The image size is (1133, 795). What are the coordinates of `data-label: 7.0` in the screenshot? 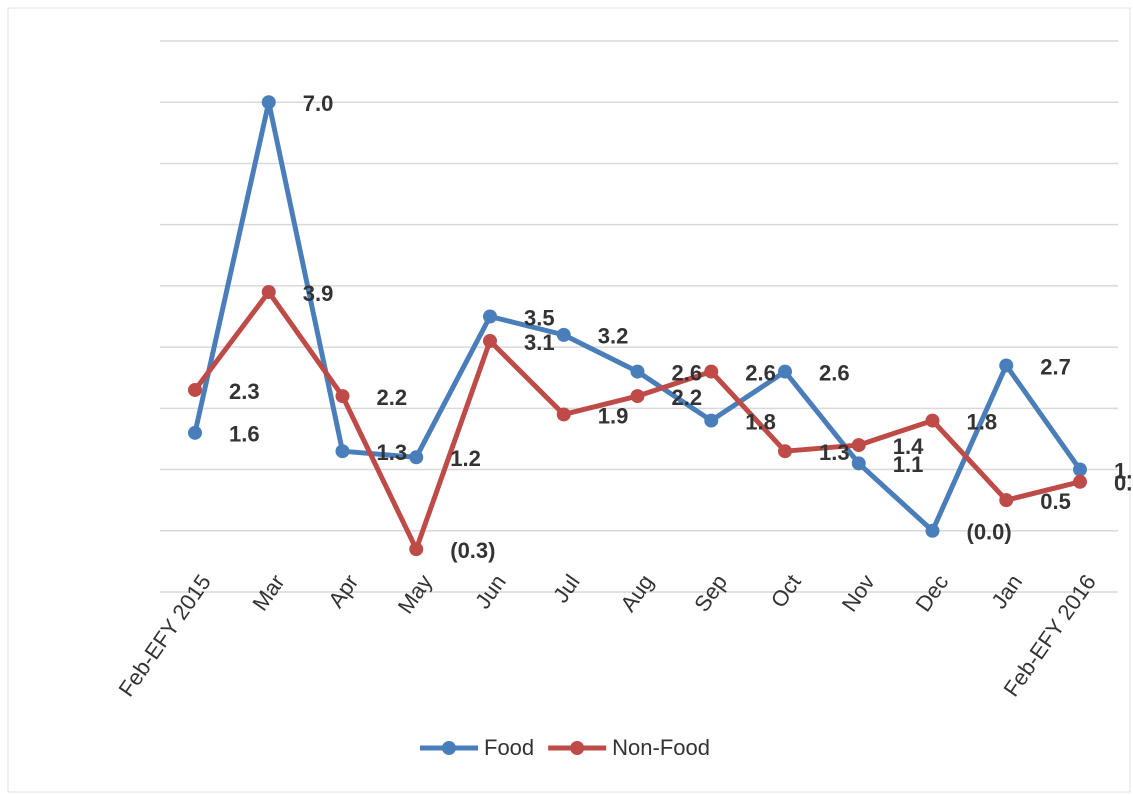 It's located at (318, 103).